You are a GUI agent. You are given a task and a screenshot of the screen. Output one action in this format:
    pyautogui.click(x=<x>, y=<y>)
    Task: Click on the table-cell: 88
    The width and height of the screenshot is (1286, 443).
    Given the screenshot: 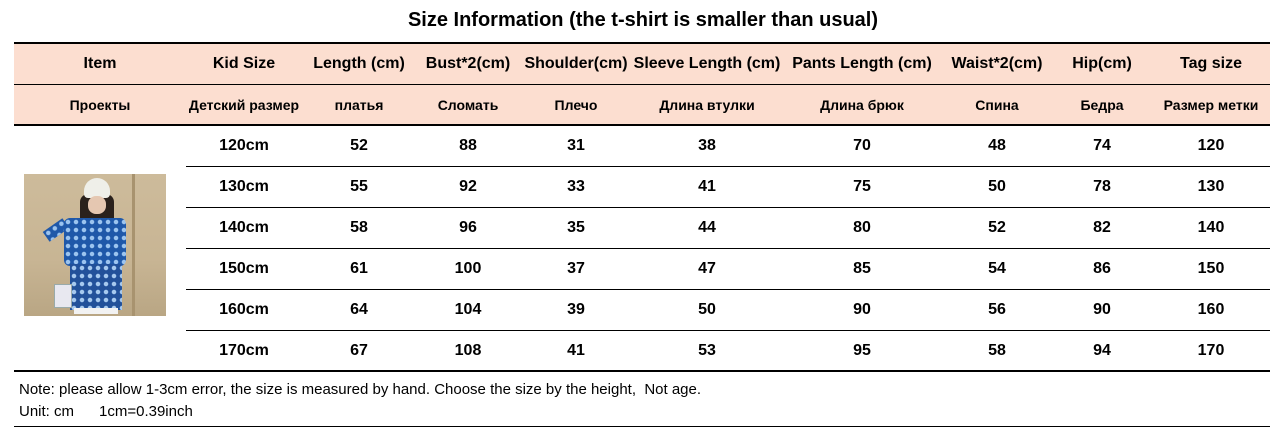 What is the action you would take?
    pyautogui.click(x=468, y=145)
    